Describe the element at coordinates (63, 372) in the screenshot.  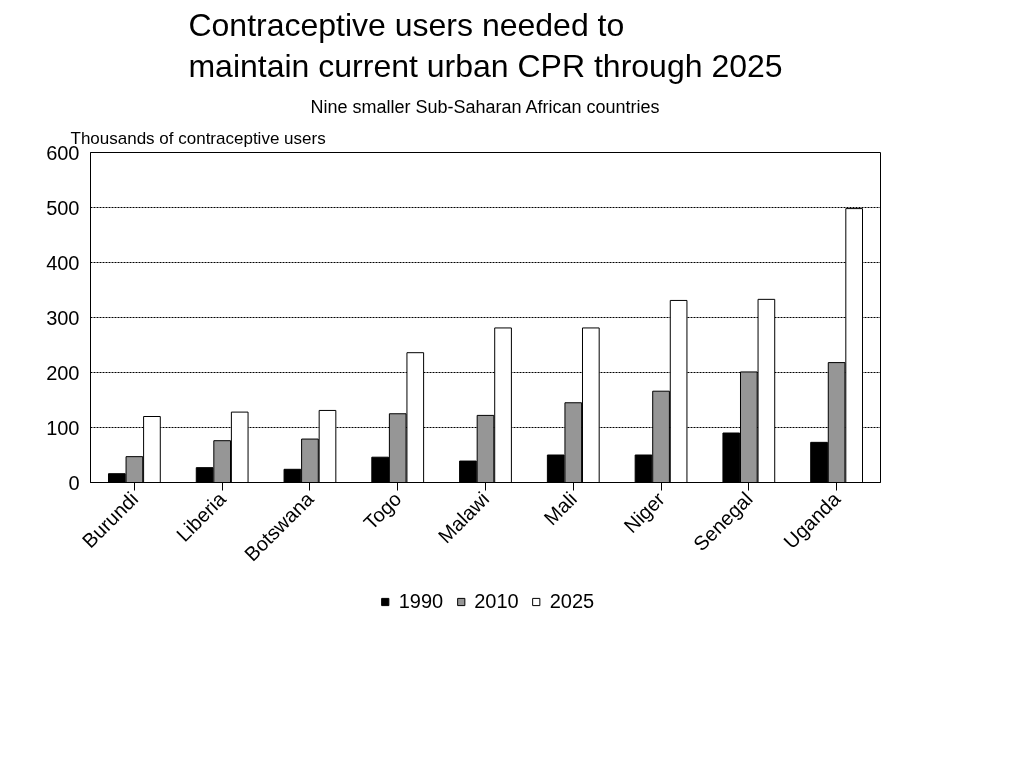
I see `y-tick-label: 200` at that location.